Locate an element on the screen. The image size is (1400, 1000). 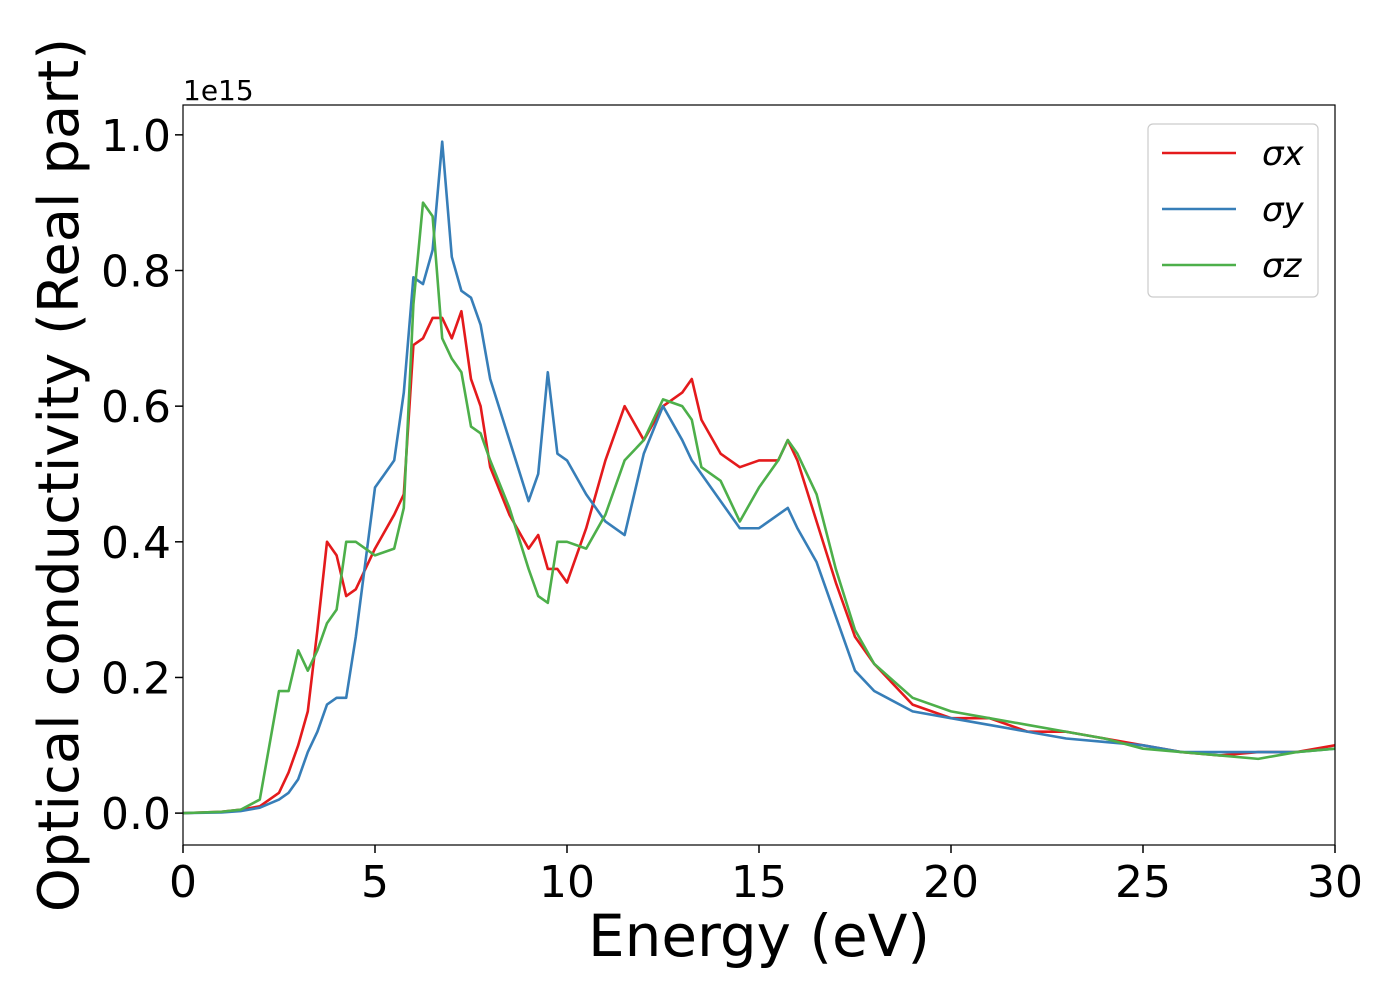
legend-label: σy is located at coordinates (1283, 210).